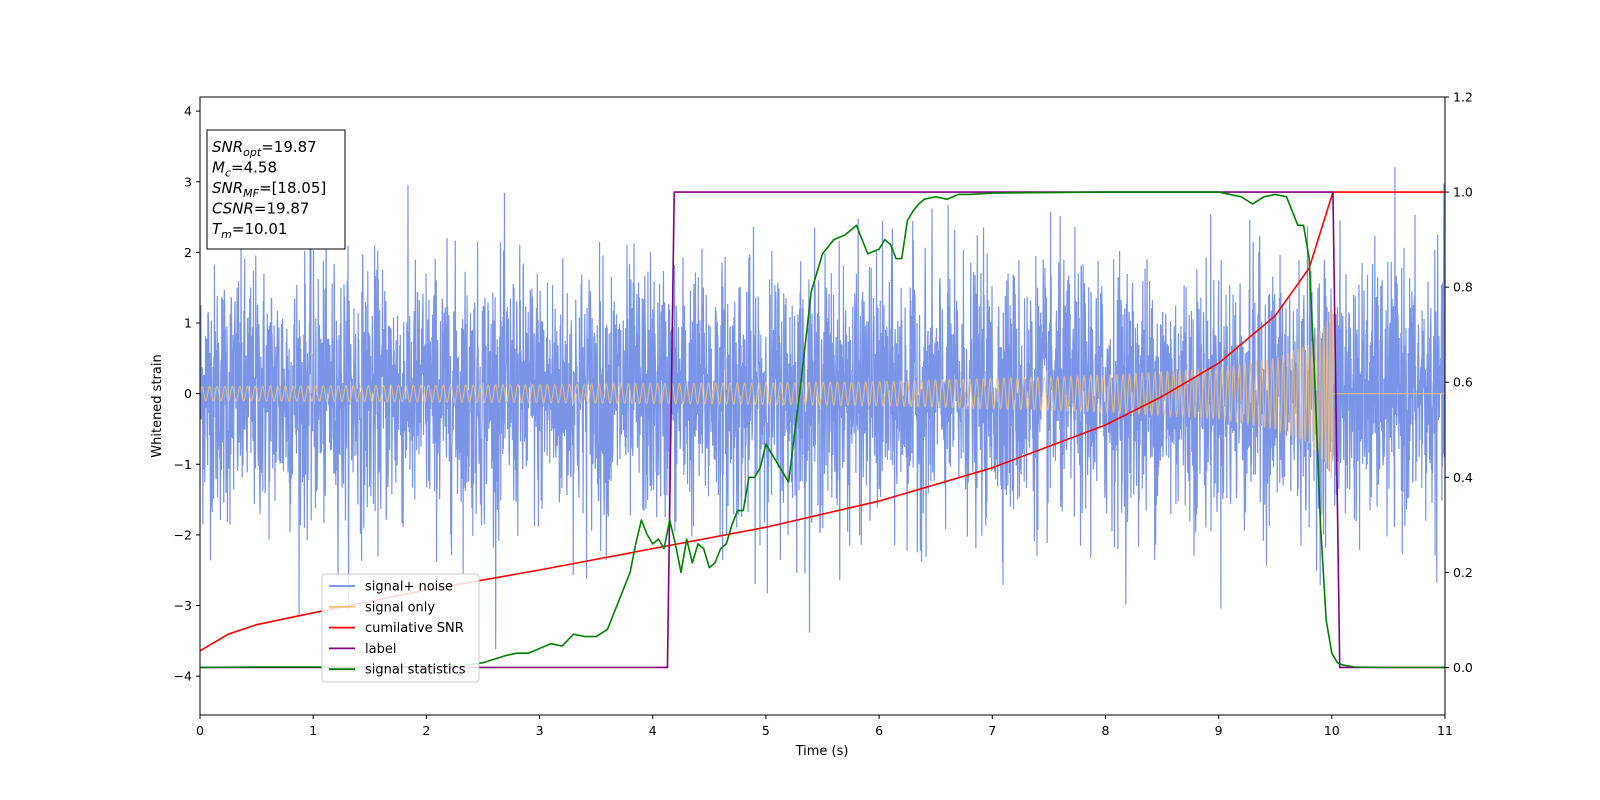  Describe the element at coordinates (1463, 667) in the screenshot. I see `y2-tick-label: 0.0` at that location.